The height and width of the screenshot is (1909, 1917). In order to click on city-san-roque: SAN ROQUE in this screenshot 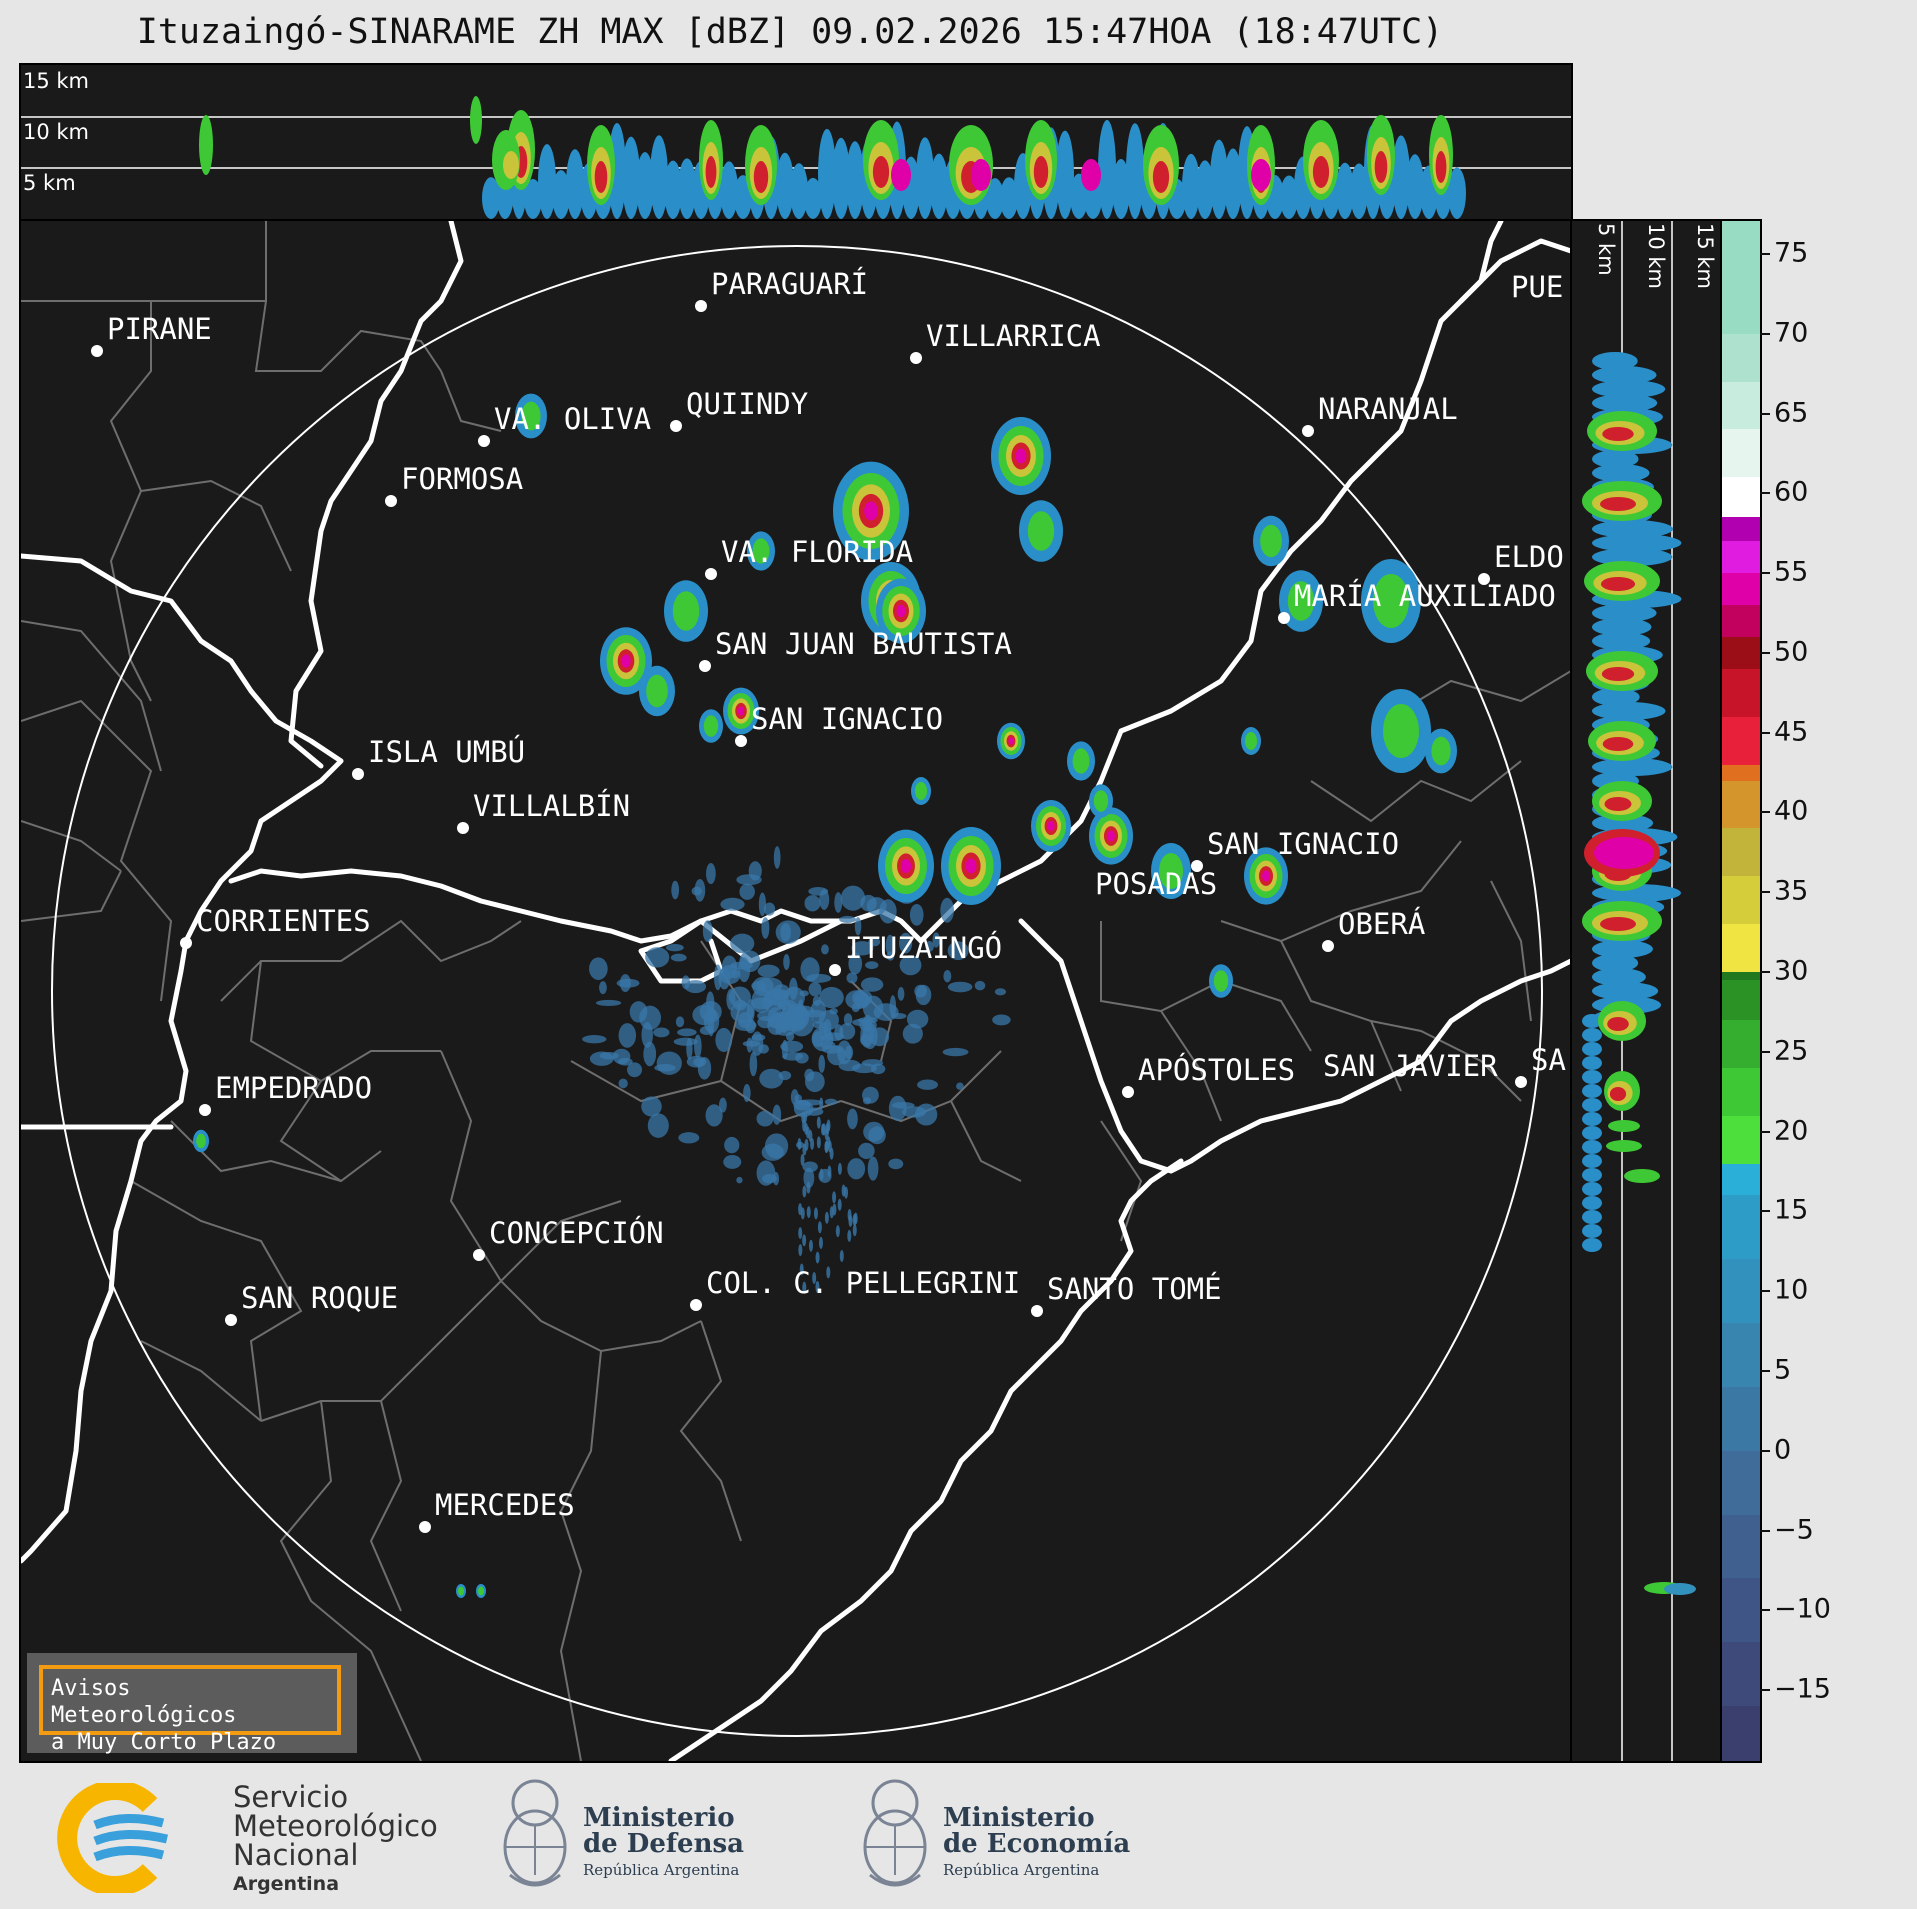, I will do `click(311, 1303)`.